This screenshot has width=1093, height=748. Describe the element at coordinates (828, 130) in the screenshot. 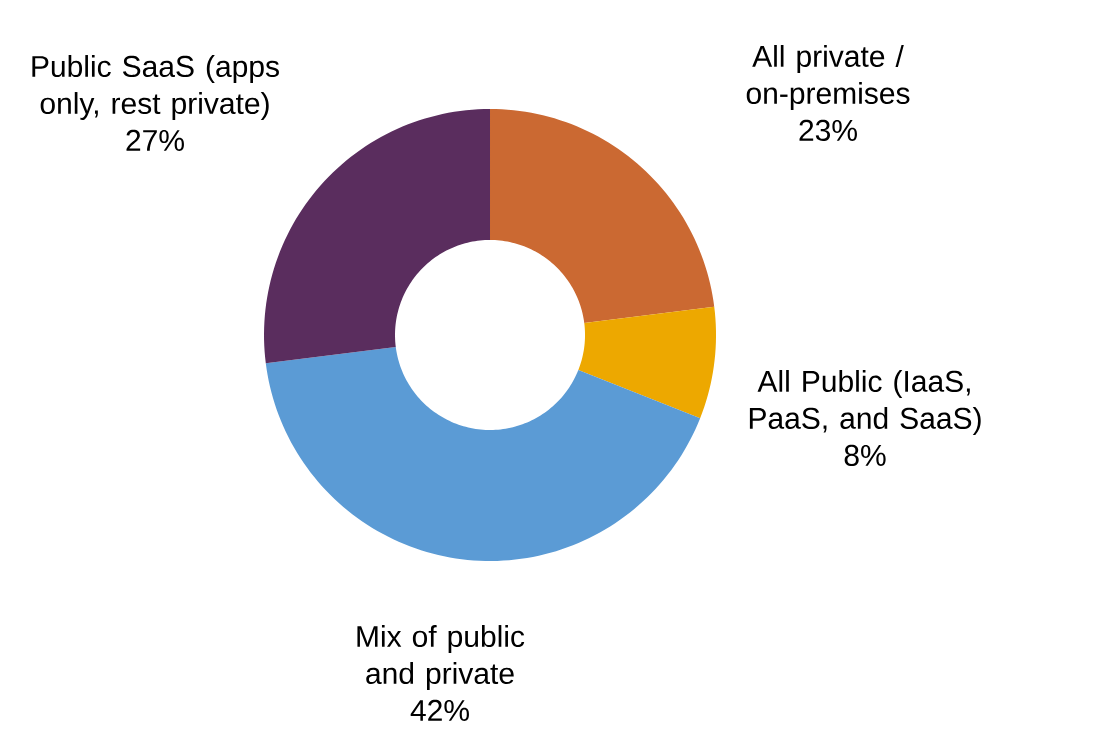

I see `data-label: 23%` at that location.